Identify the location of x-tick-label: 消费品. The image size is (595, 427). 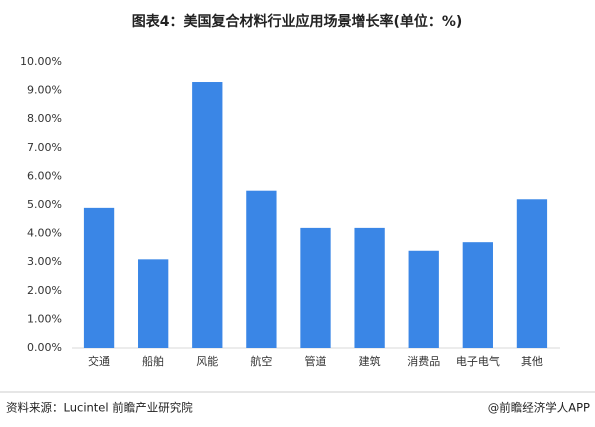
(423, 361).